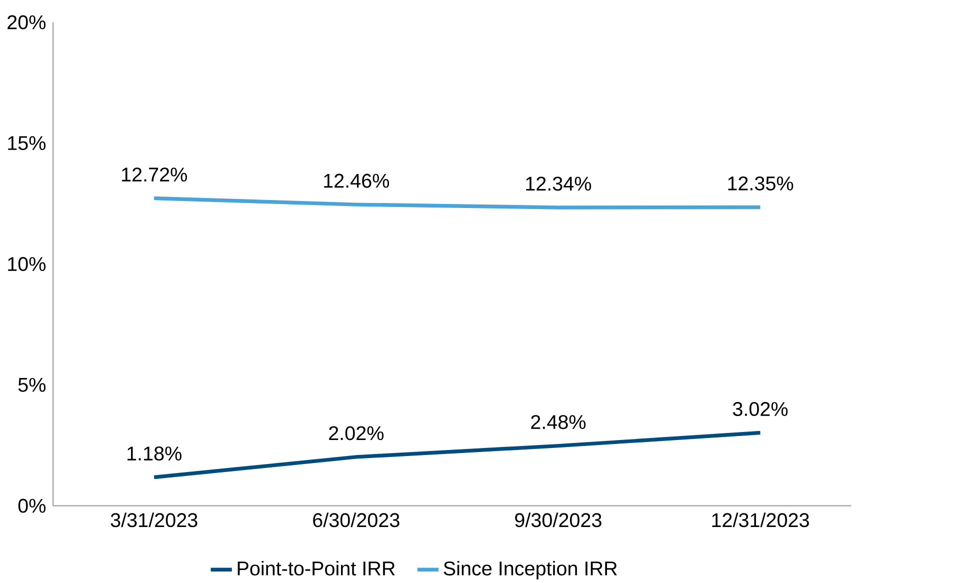  Describe the element at coordinates (558, 520) in the screenshot. I see `x-tick-label: 9/30/2023` at that location.